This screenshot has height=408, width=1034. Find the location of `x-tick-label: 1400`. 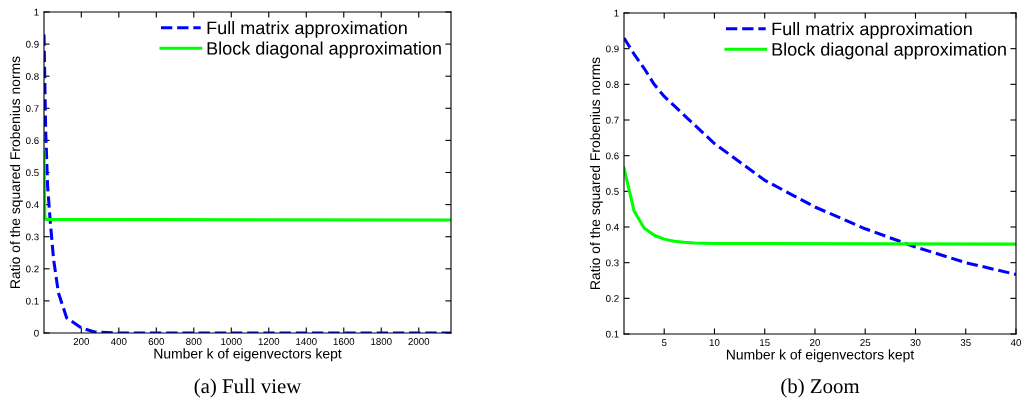

x-tick-label: 1400 is located at coordinates (306, 341).